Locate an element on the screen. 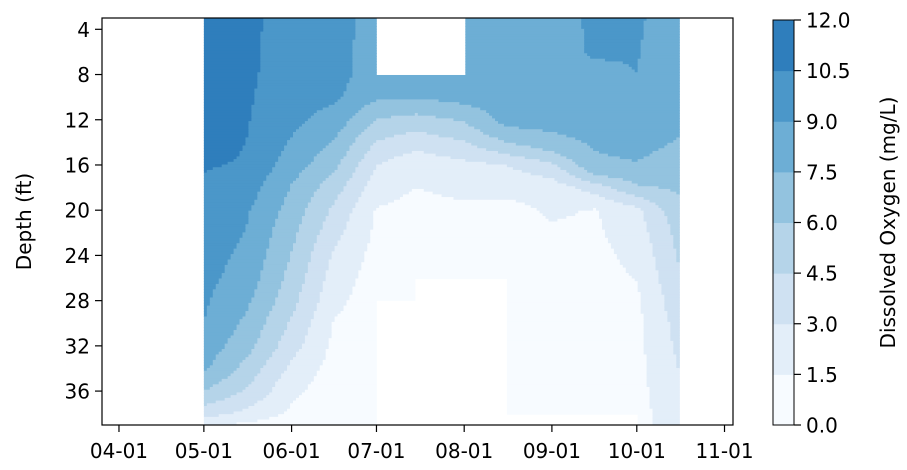 This screenshot has height=470, width=907. colorbar-tick-label: 7.5 is located at coordinates (822, 172).